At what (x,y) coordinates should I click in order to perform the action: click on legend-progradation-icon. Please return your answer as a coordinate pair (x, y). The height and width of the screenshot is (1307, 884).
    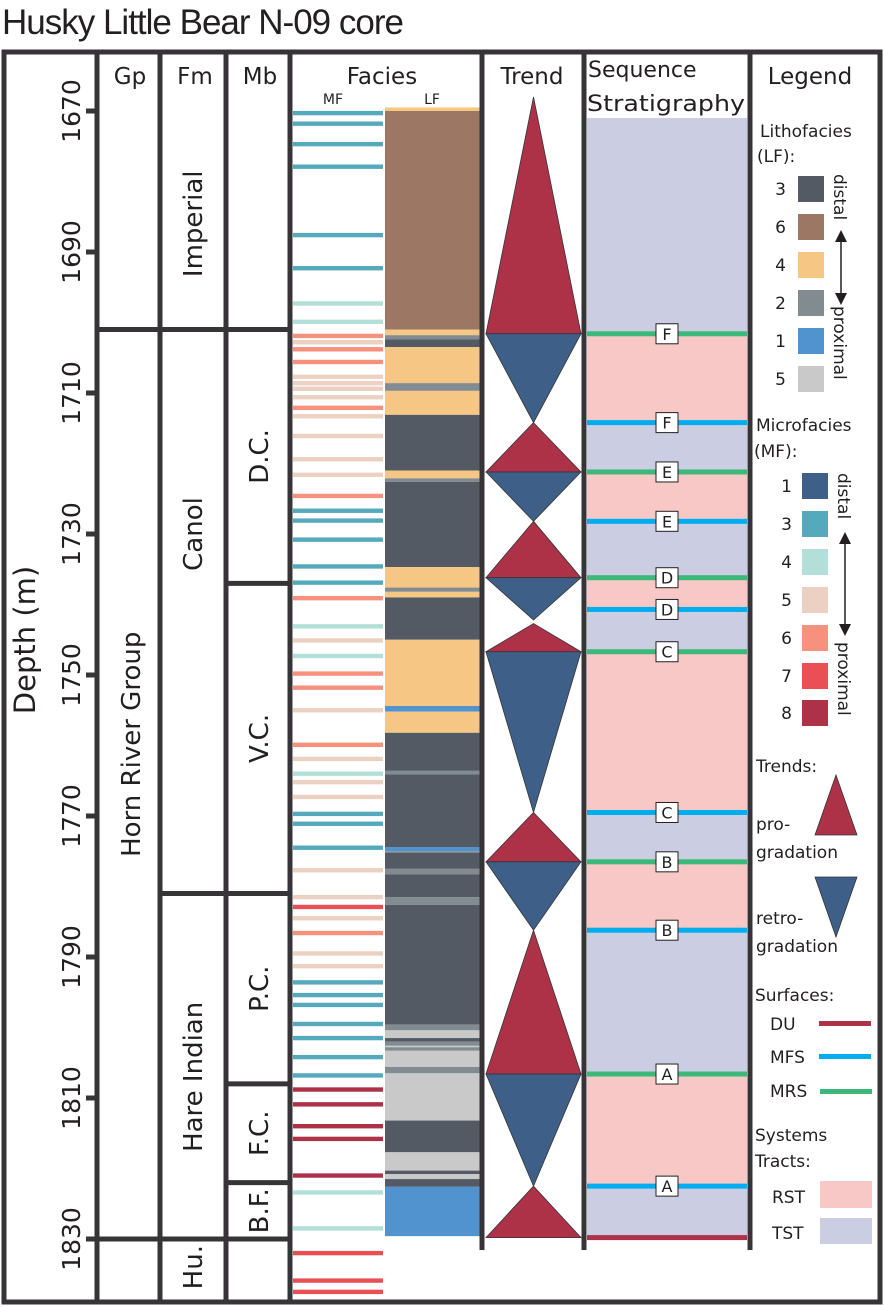
    Looking at the image, I should click on (836, 804).